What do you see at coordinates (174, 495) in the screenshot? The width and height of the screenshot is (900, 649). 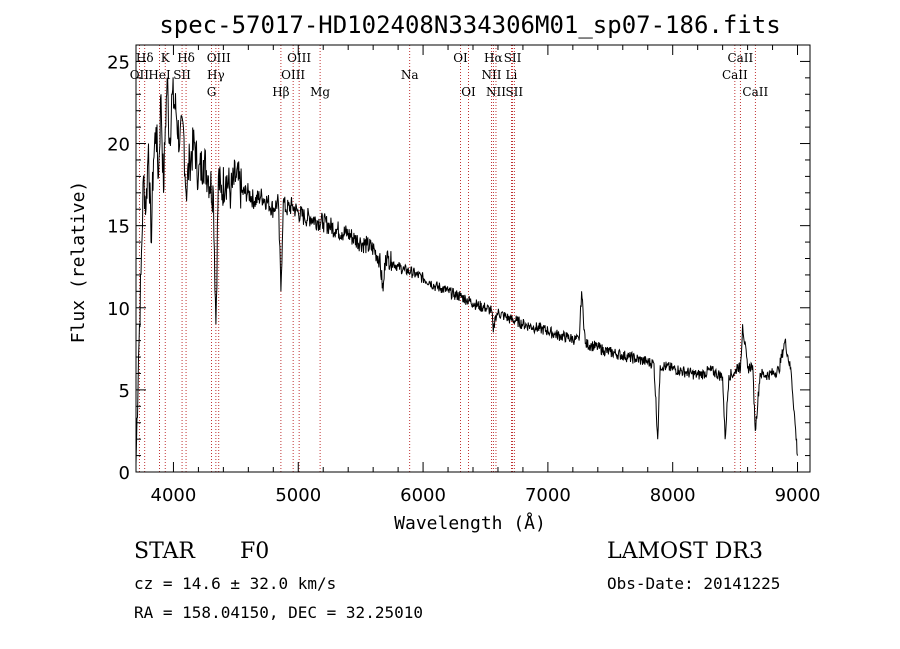 I see `x-tick-label: 4000` at bounding box center [174, 495].